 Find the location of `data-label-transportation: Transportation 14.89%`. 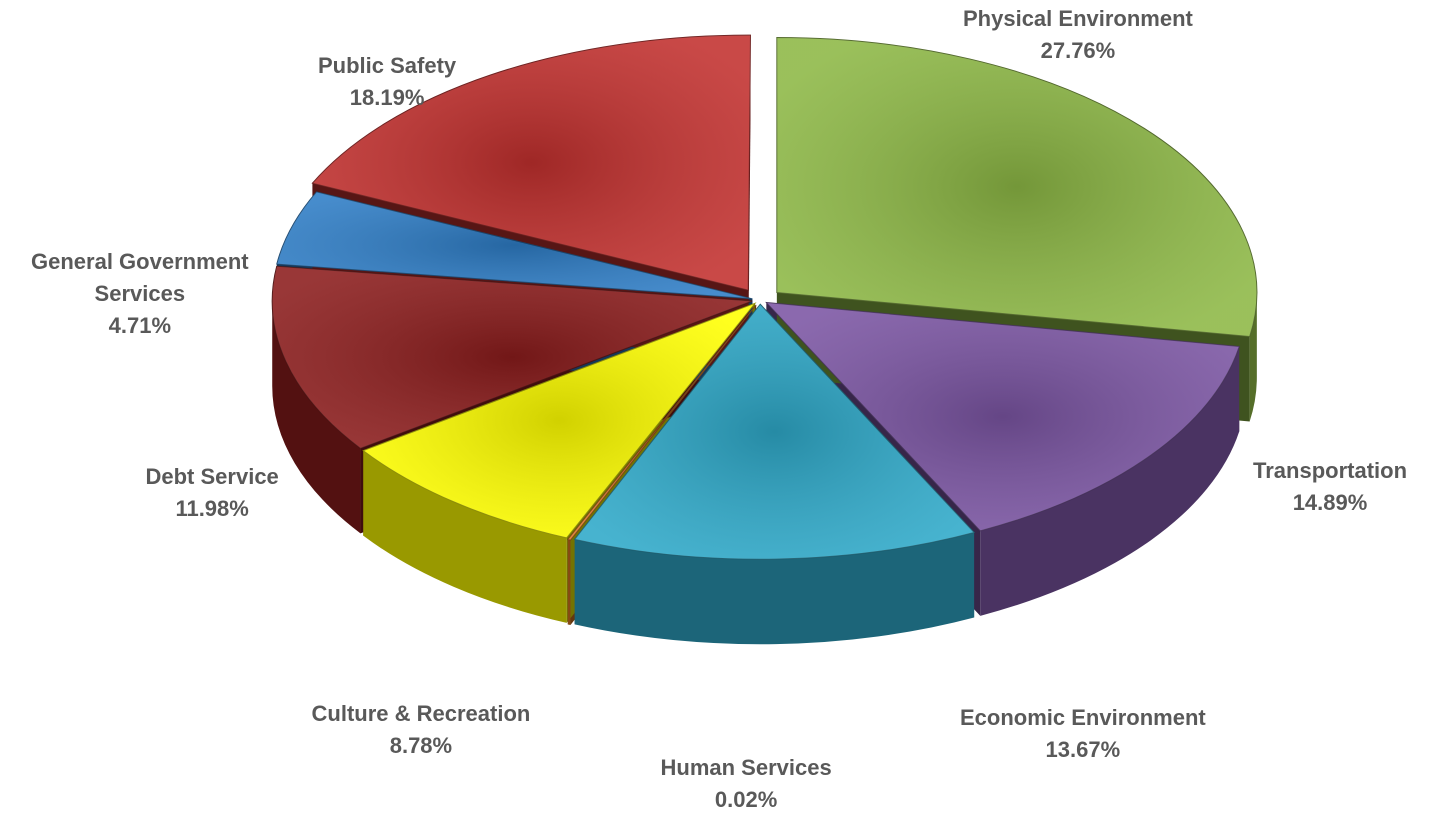

data-label-transportation: Transportation 14.89% is located at coordinates (1330, 487).